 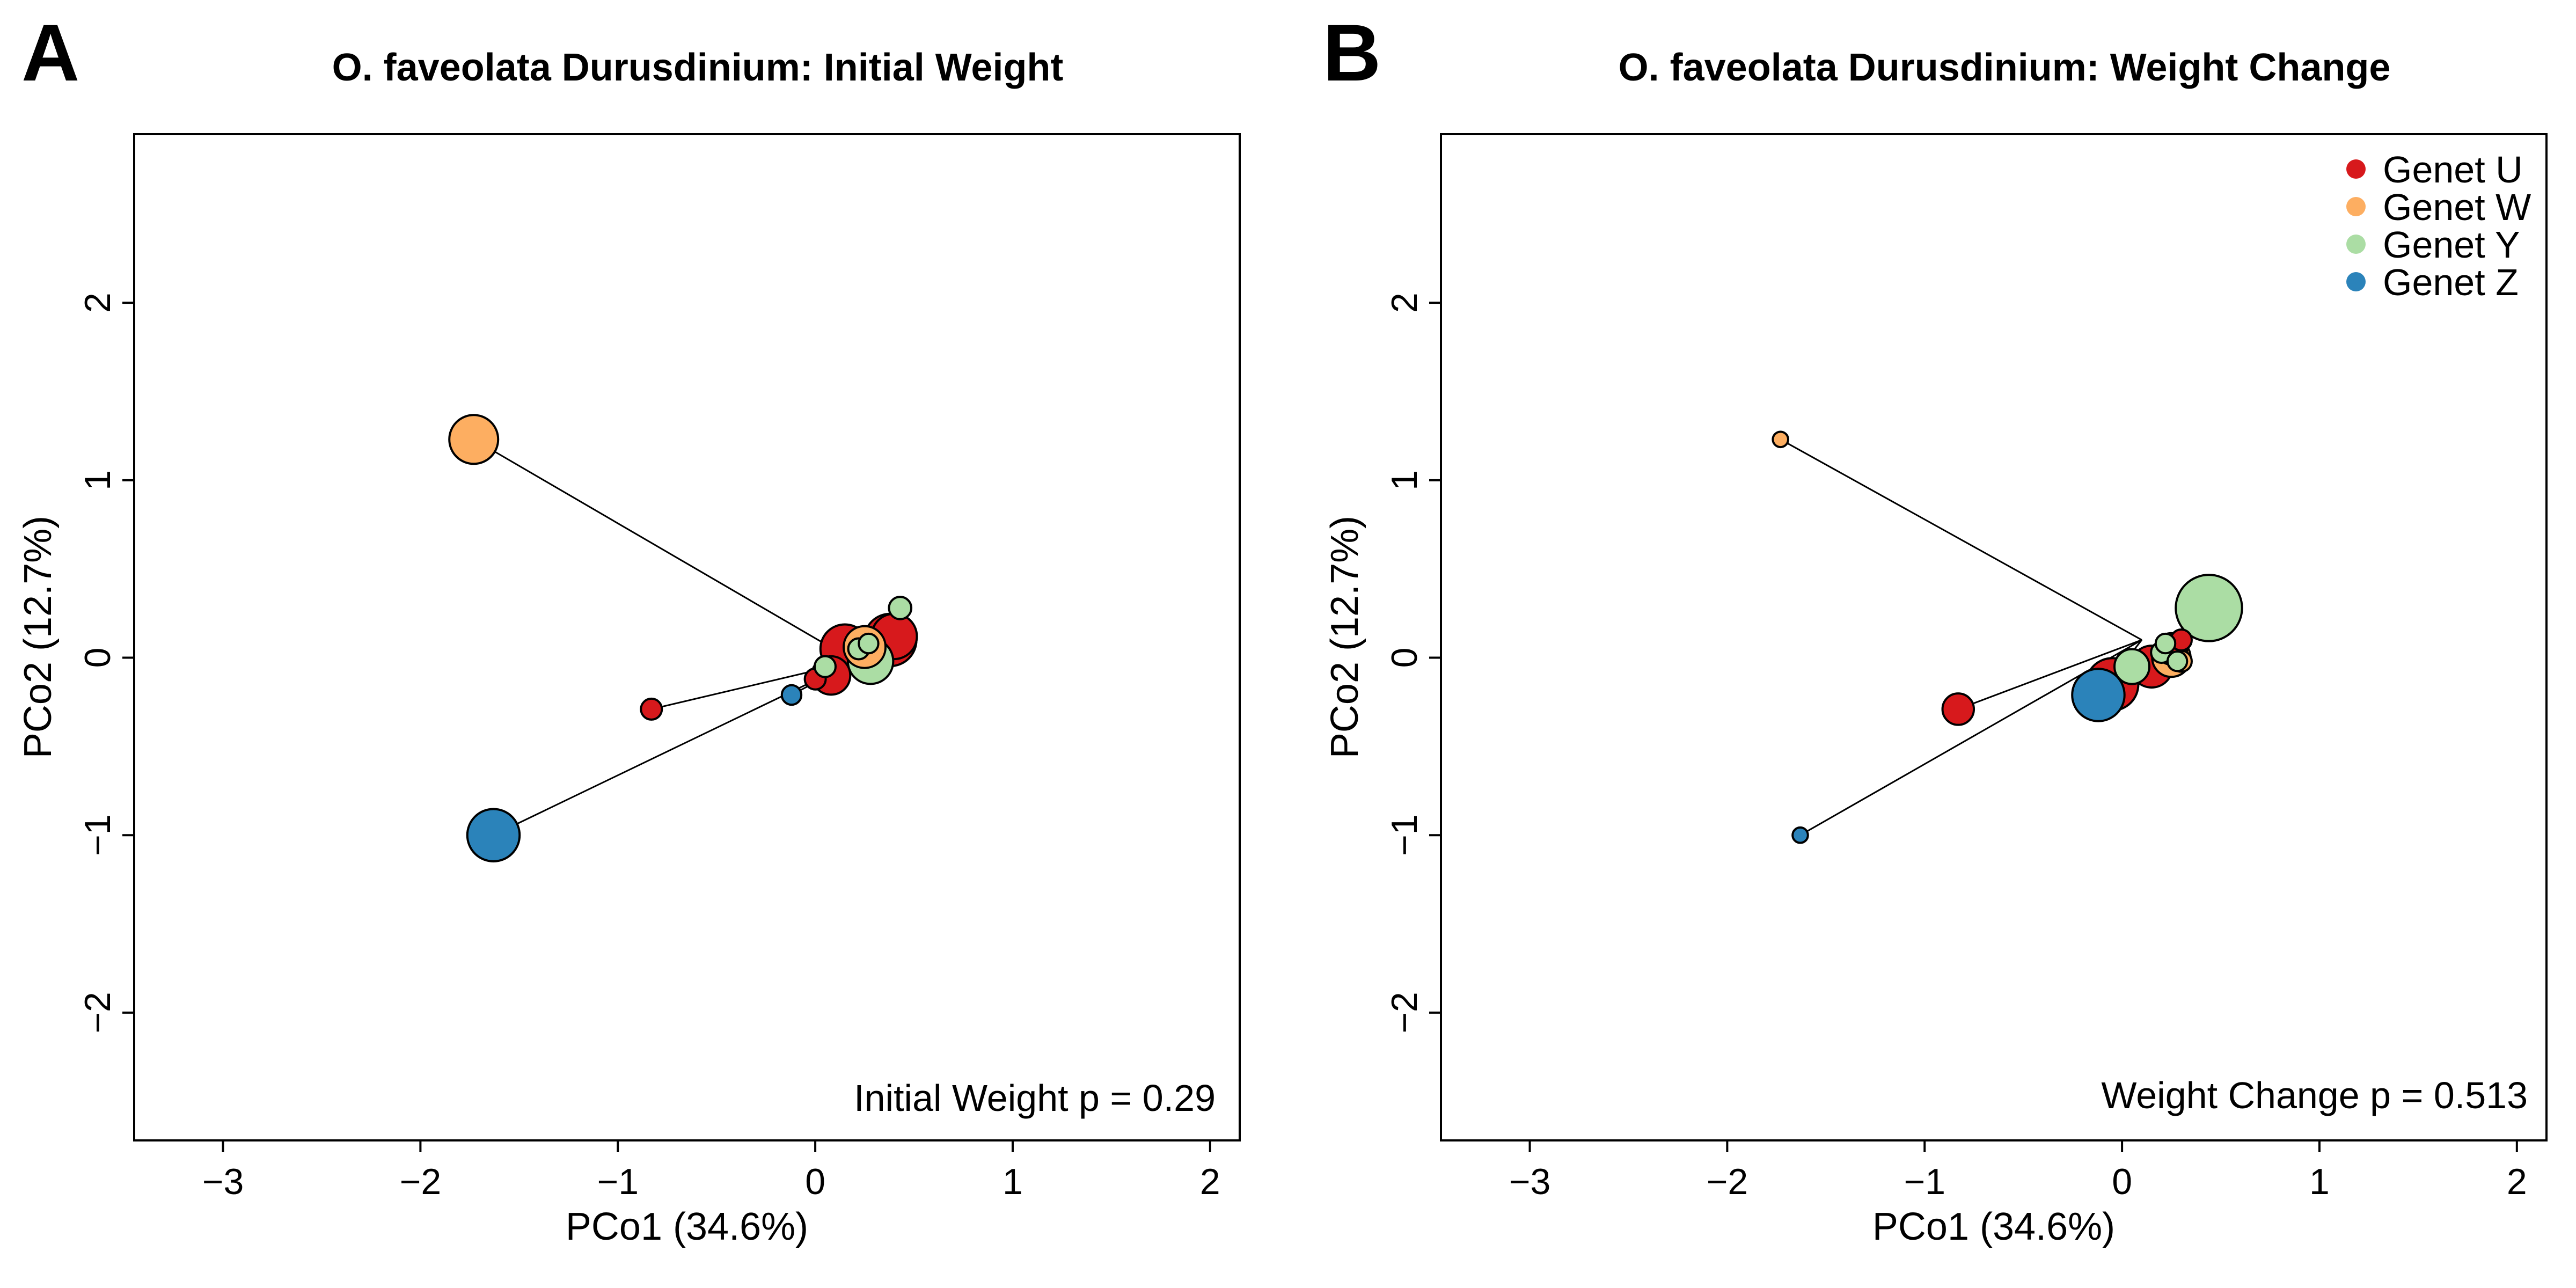 I want to click on p-value-annotation: Weight Change p = 0.513, so click(x=2314, y=1095).